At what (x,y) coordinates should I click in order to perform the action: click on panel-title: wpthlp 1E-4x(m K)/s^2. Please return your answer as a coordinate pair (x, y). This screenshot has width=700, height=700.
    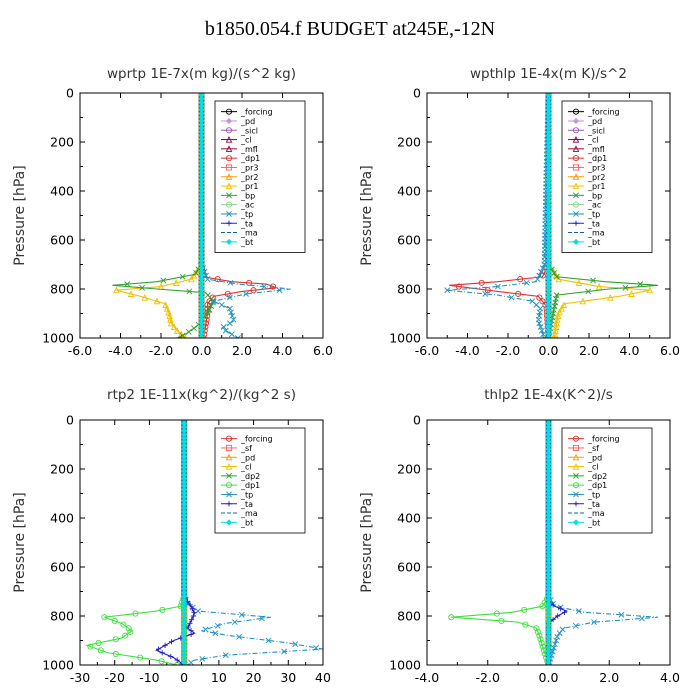
    Looking at the image, I should click on (548, 74).